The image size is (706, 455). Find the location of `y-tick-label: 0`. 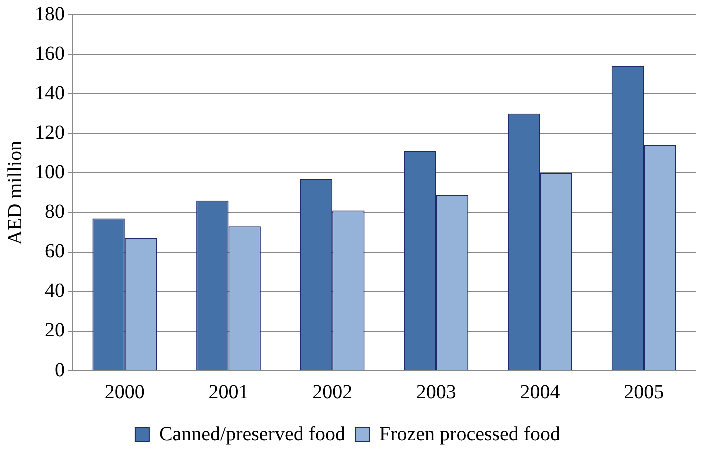

y-tick-label: 0 is located at coordinates (60, 370).